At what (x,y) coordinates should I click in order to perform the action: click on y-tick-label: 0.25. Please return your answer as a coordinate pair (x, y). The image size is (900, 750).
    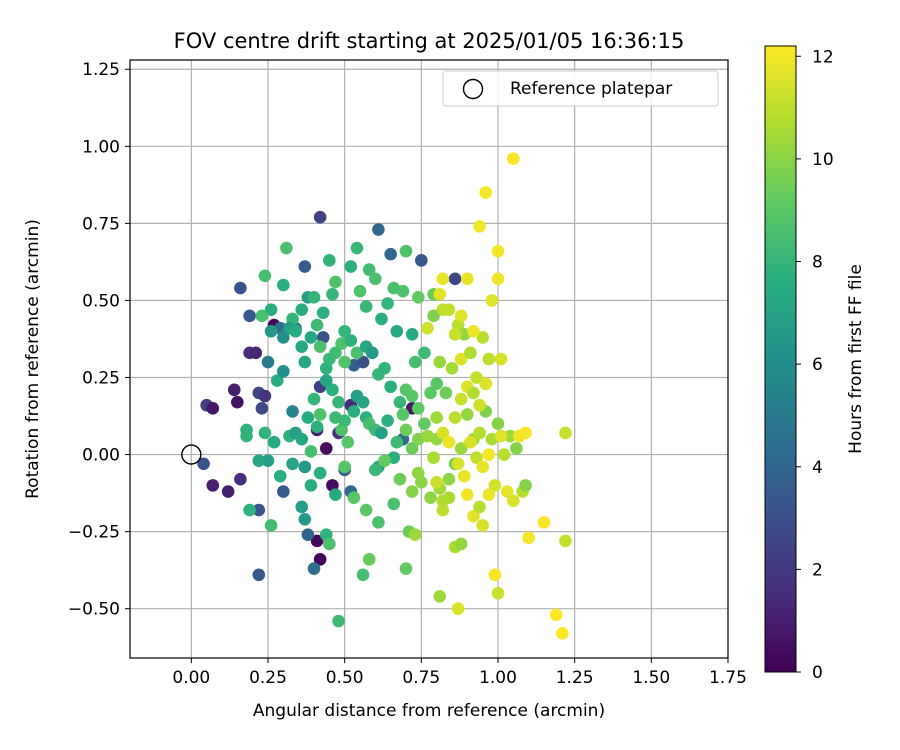
    Looking at the image, I should click on (101, 378).